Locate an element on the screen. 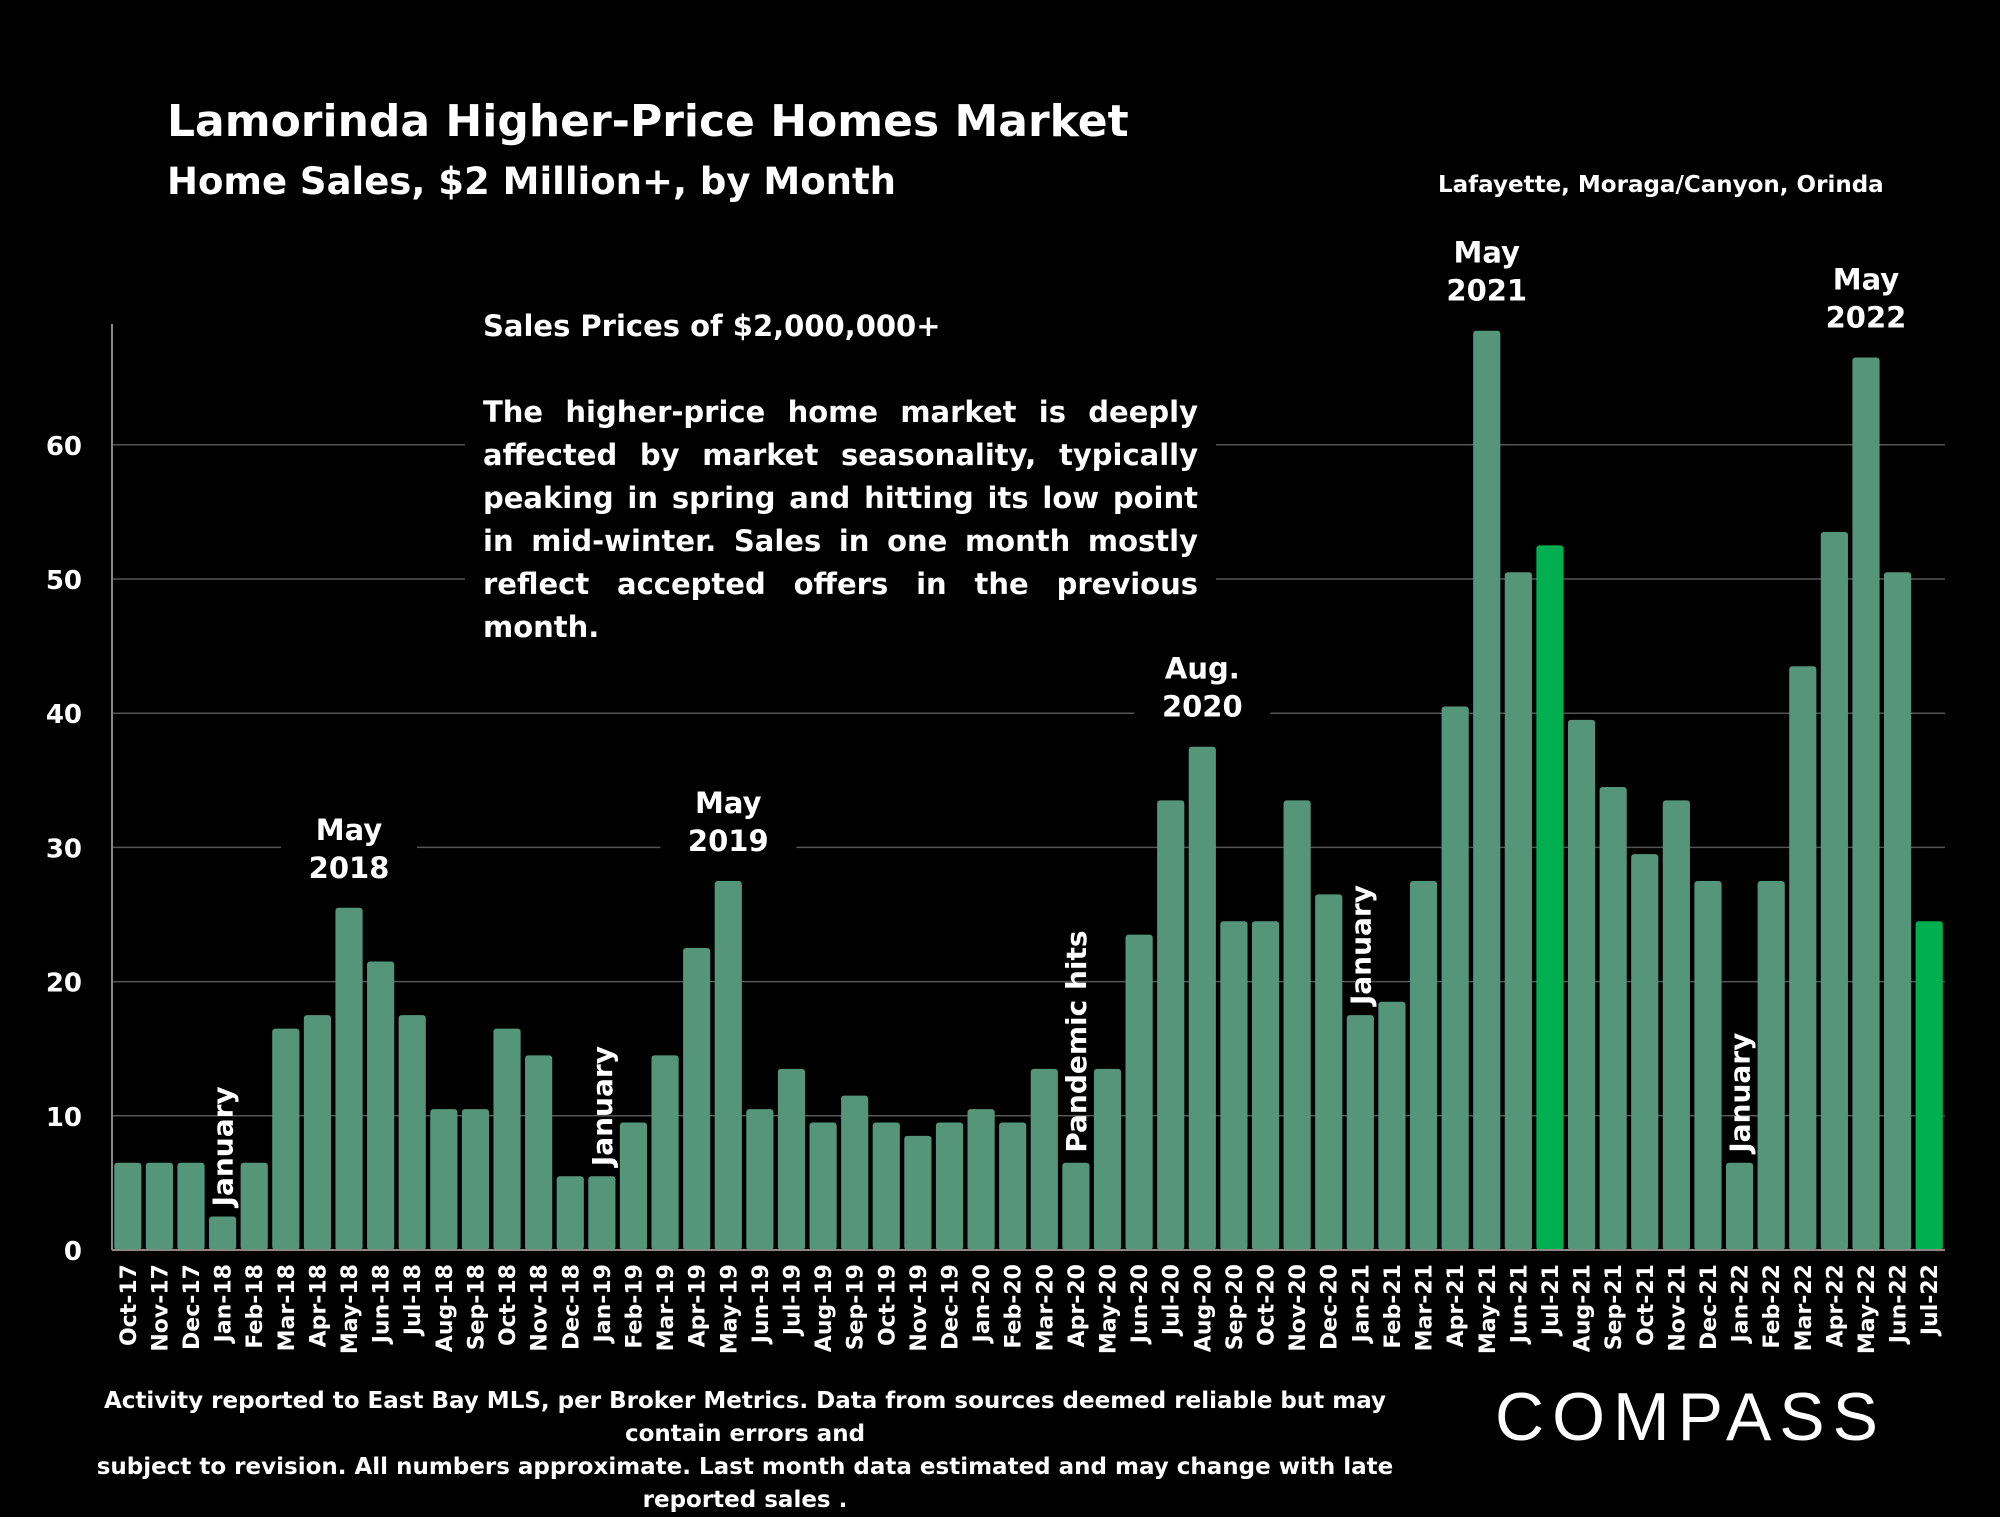 This screenshot has width=2000, height=1517. x-tick-label: Apr-20 is located at coordinates (1077, 1305).